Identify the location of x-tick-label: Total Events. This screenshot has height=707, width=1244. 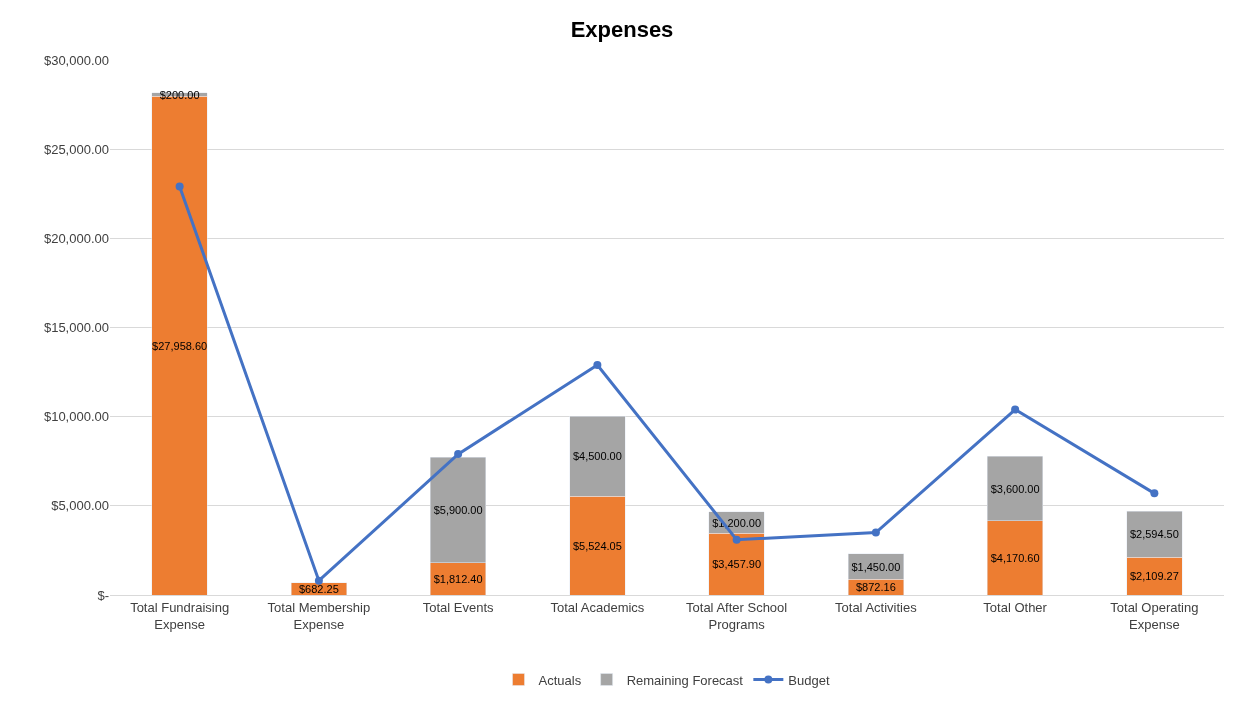
(458, 607).